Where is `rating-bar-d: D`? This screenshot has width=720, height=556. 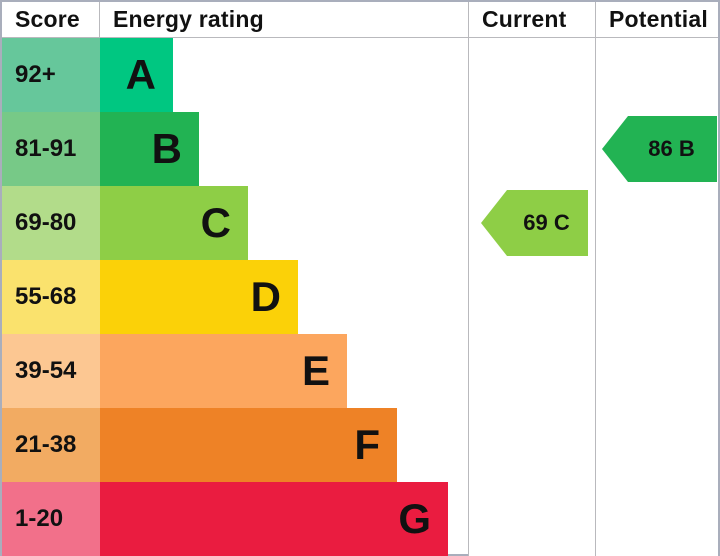 rating-bar-d: D is located at coordinates (199, 297).